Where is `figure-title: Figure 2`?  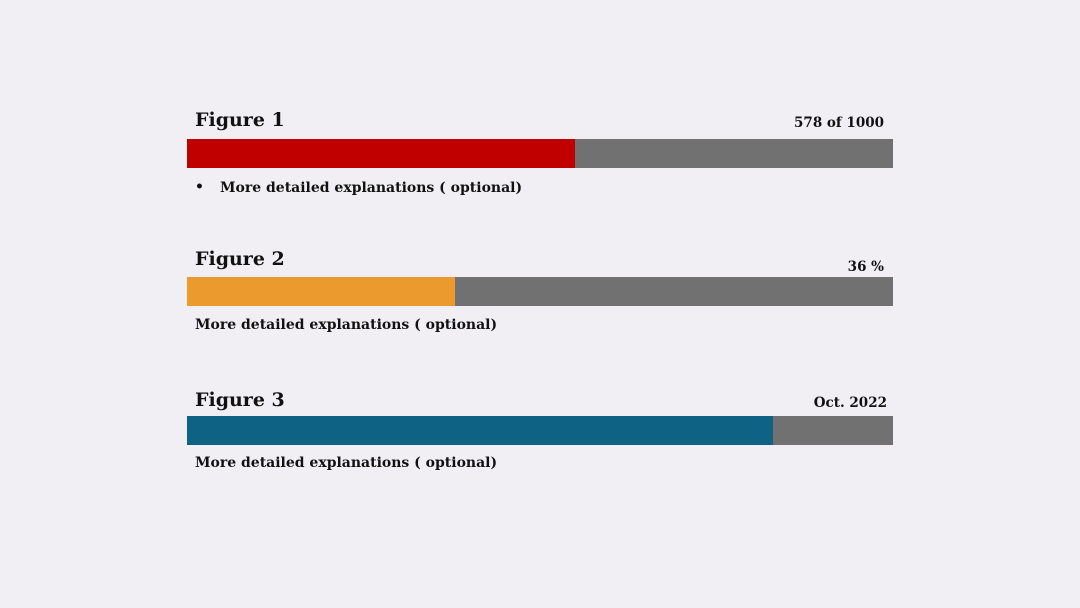 figure-title: Figure 2 is located at coordinates (240, 259).